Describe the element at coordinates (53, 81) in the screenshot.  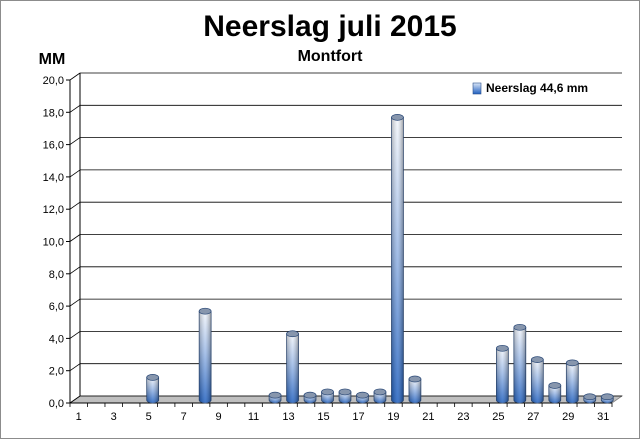
I see `y-tick-label: 20,0` at that location.